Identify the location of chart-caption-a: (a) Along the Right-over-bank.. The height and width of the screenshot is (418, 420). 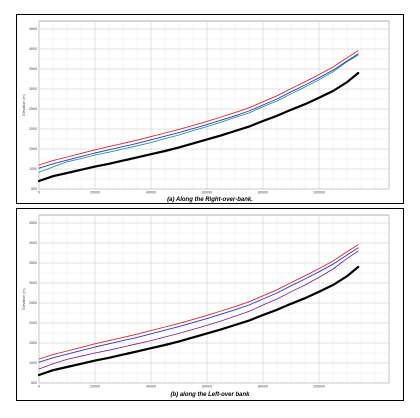
(210, 200).